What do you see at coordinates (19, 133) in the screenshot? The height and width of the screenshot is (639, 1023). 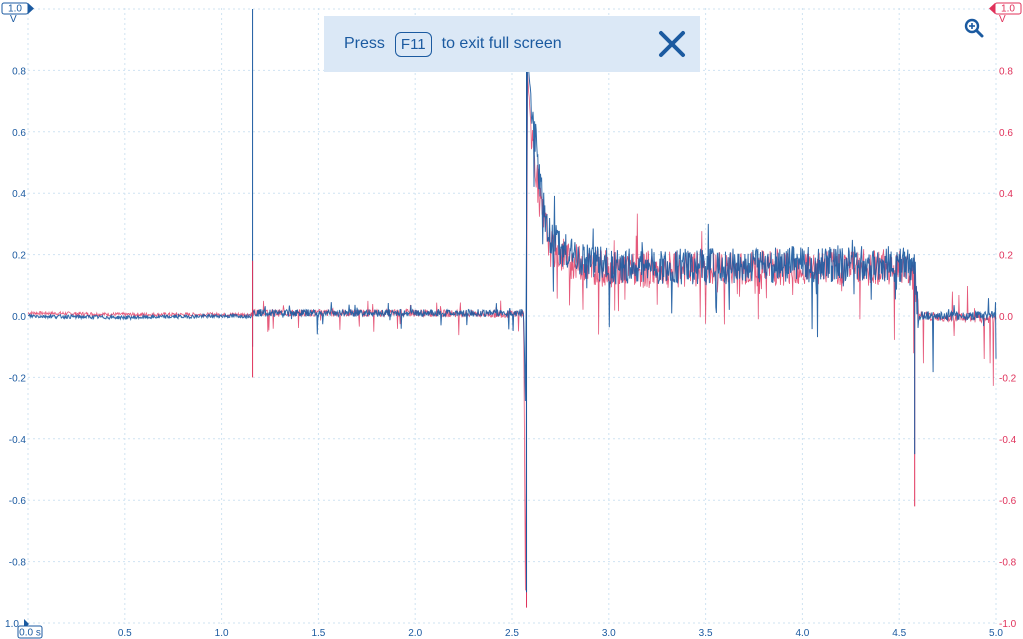 I see `left-axis-tick-label: 0.6` at bounding box center [19, 133].